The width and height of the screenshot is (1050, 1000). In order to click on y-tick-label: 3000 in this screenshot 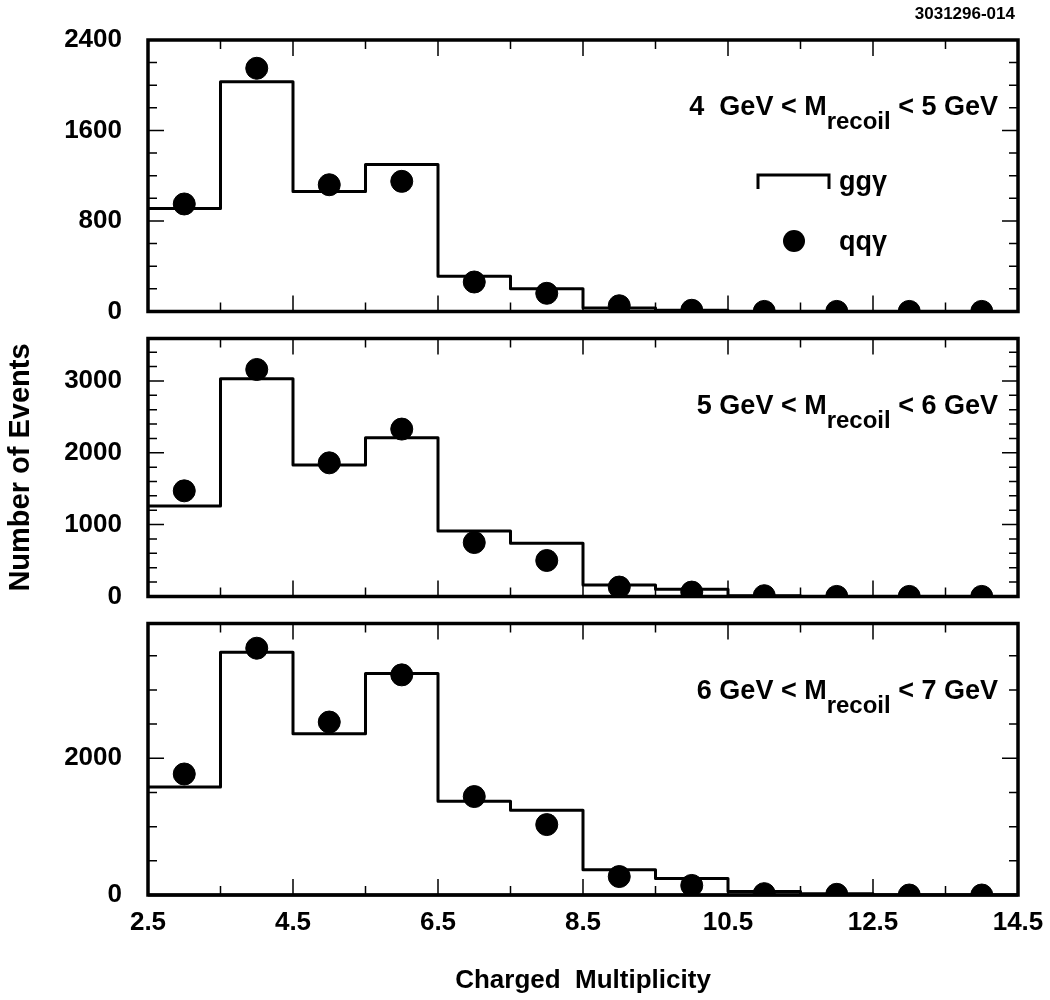, I will do `click(93, 379)`.